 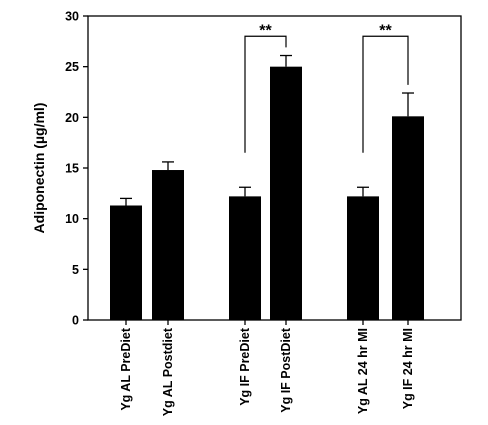 I want to click on y-tick-label: 5, so click(x=75, y=270).